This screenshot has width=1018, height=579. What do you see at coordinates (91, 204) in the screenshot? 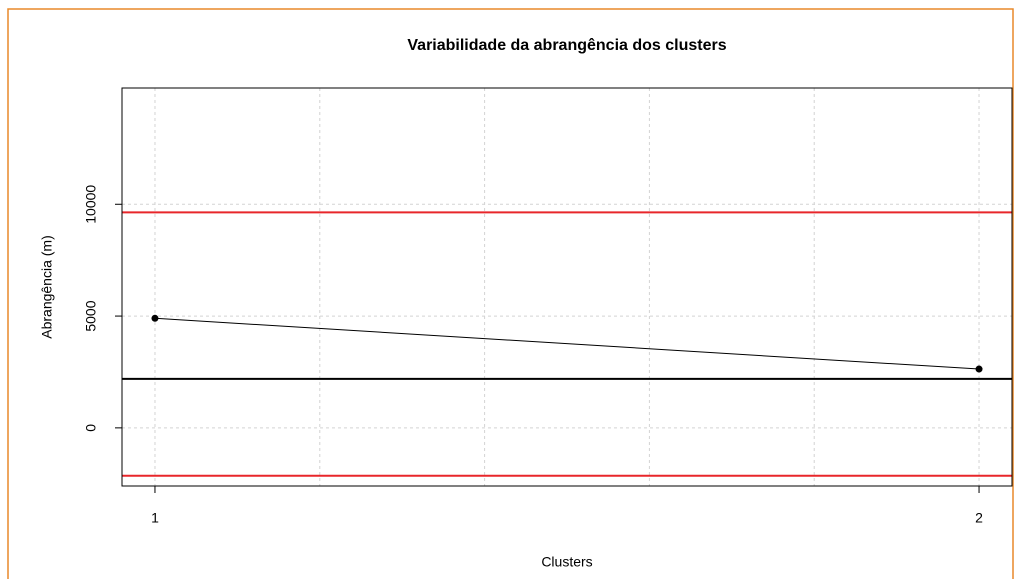
I see `y-tick-label: 10000` at bounding box center [91, 204].